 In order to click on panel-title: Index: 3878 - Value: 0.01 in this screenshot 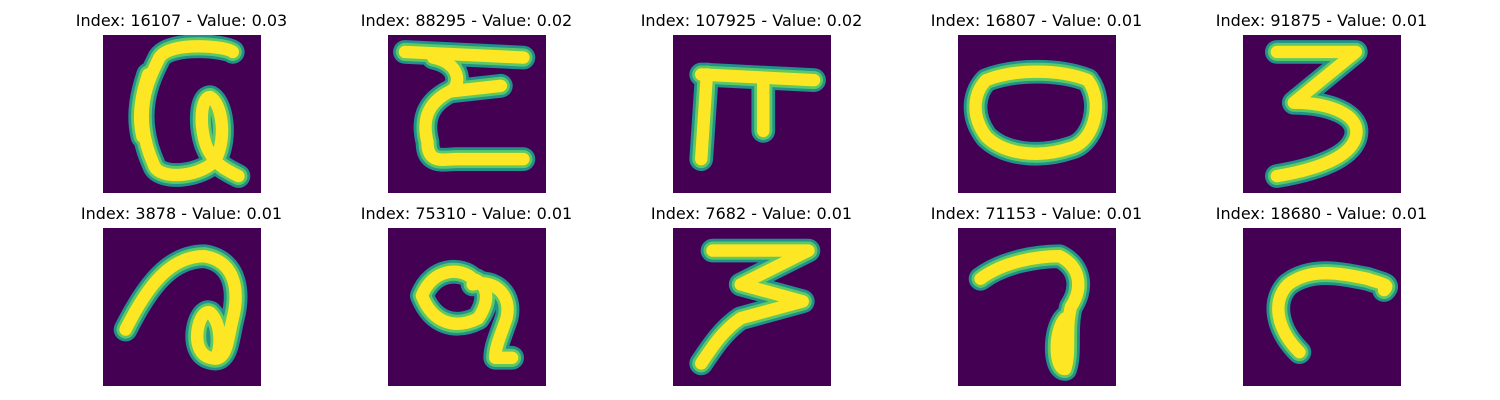, I will do `click(181, 213)`.